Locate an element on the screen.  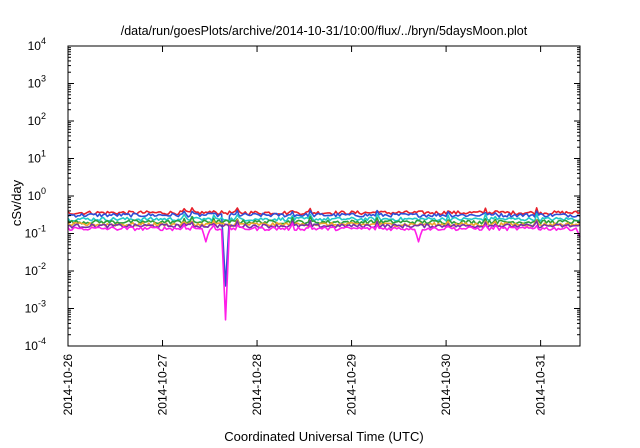
y-tick-label: 10² is located at coordinates (37, 119).